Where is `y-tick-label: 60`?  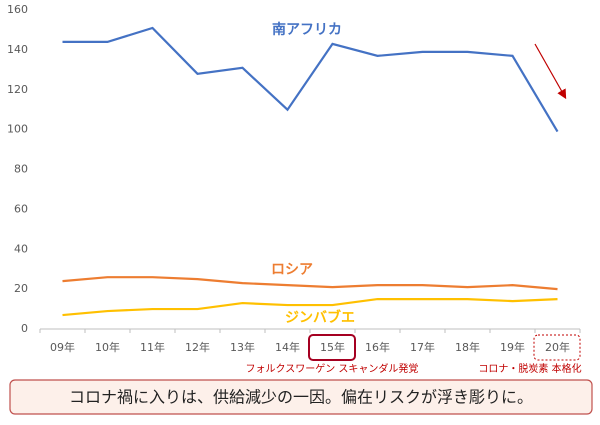
y-tick-label: 60 is located at coordinates (21, 208).